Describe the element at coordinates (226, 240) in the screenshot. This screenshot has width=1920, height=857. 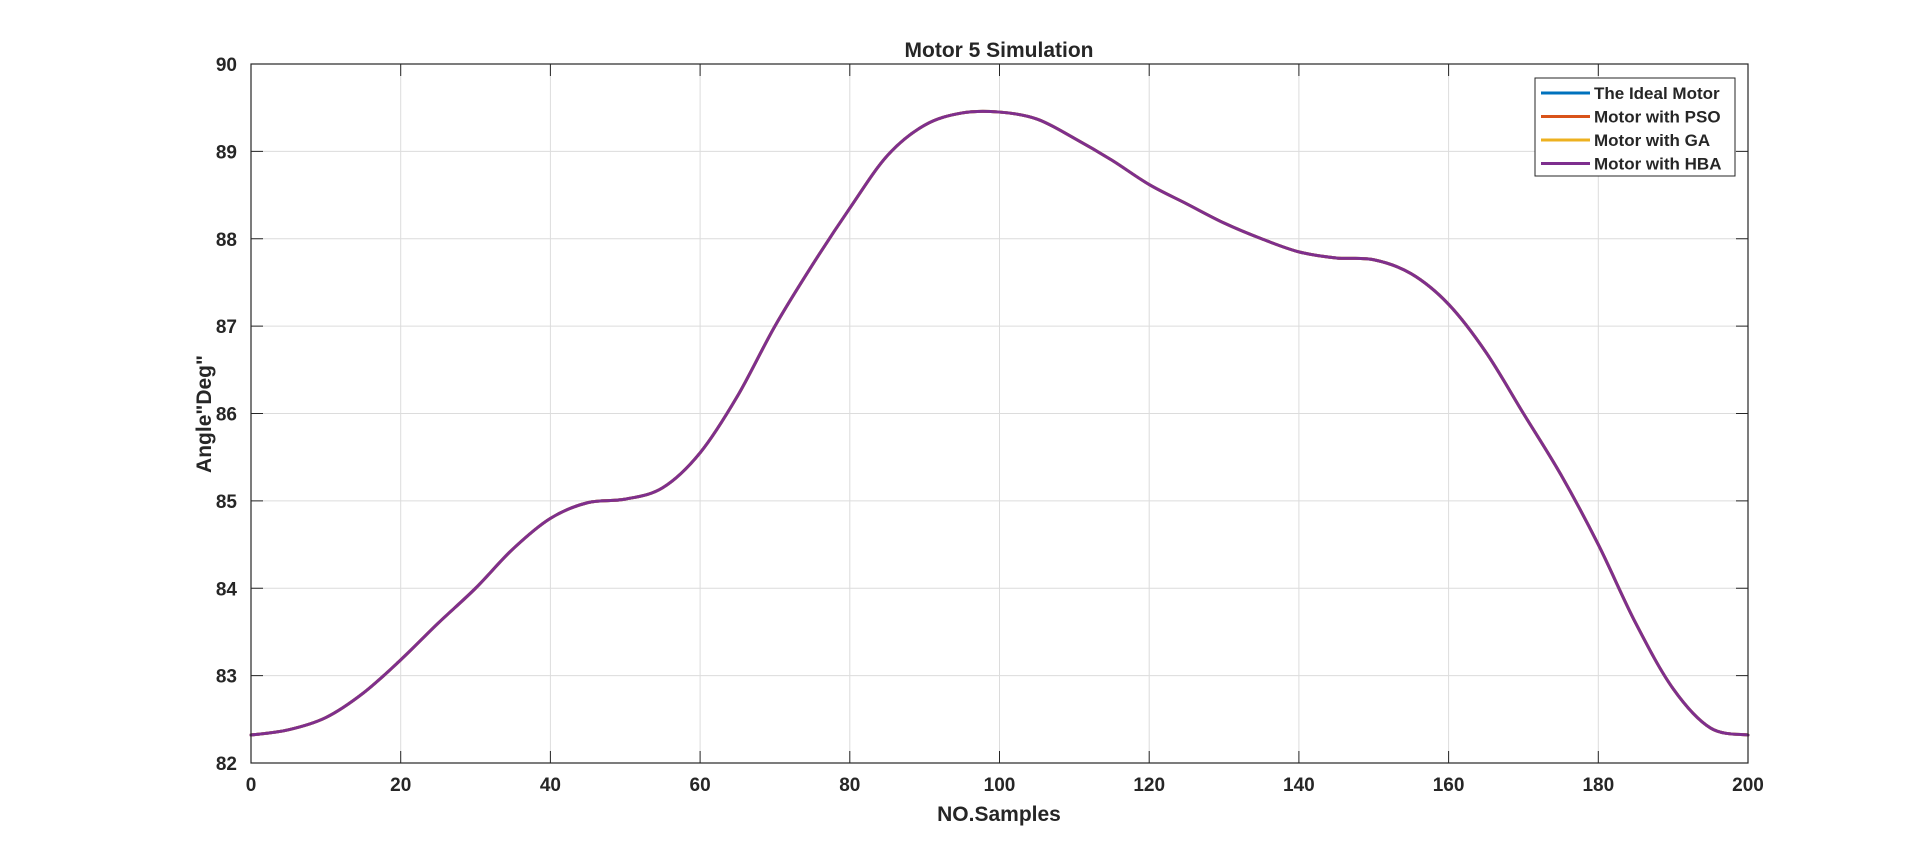
I see `y-tick-label: 88` at that location.